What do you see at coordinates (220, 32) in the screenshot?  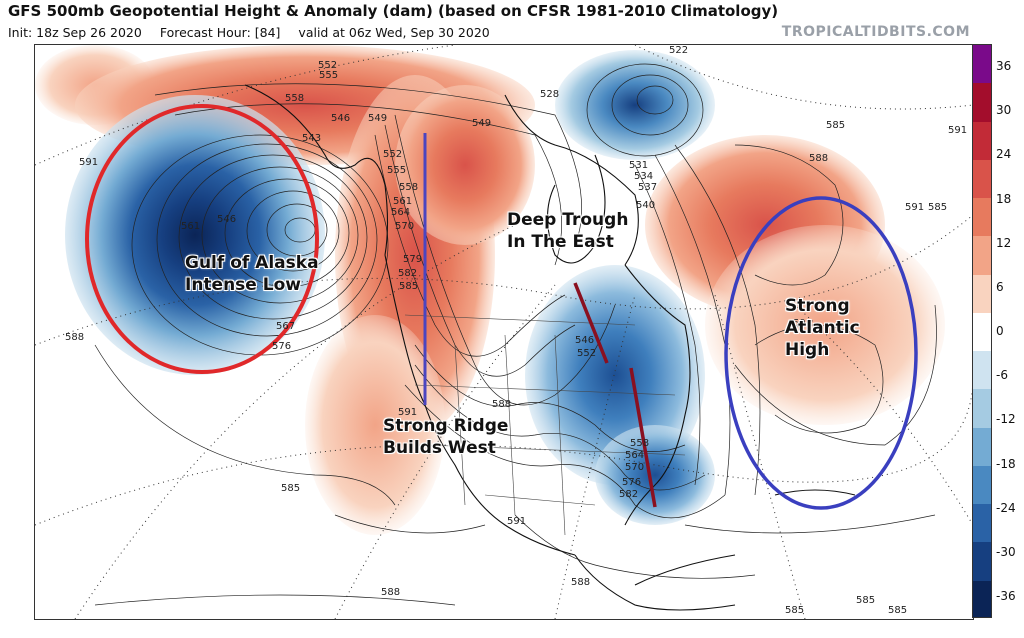 I see `forecast-hour: Forecast Hour: [84]` at bounding box center [220, 32].